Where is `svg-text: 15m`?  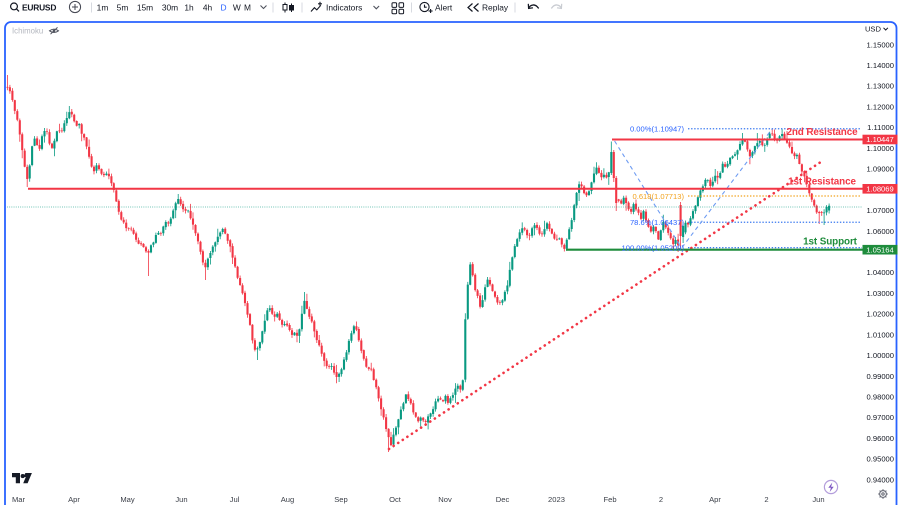 svg-text: 15m is located at coordinates (145, 7).